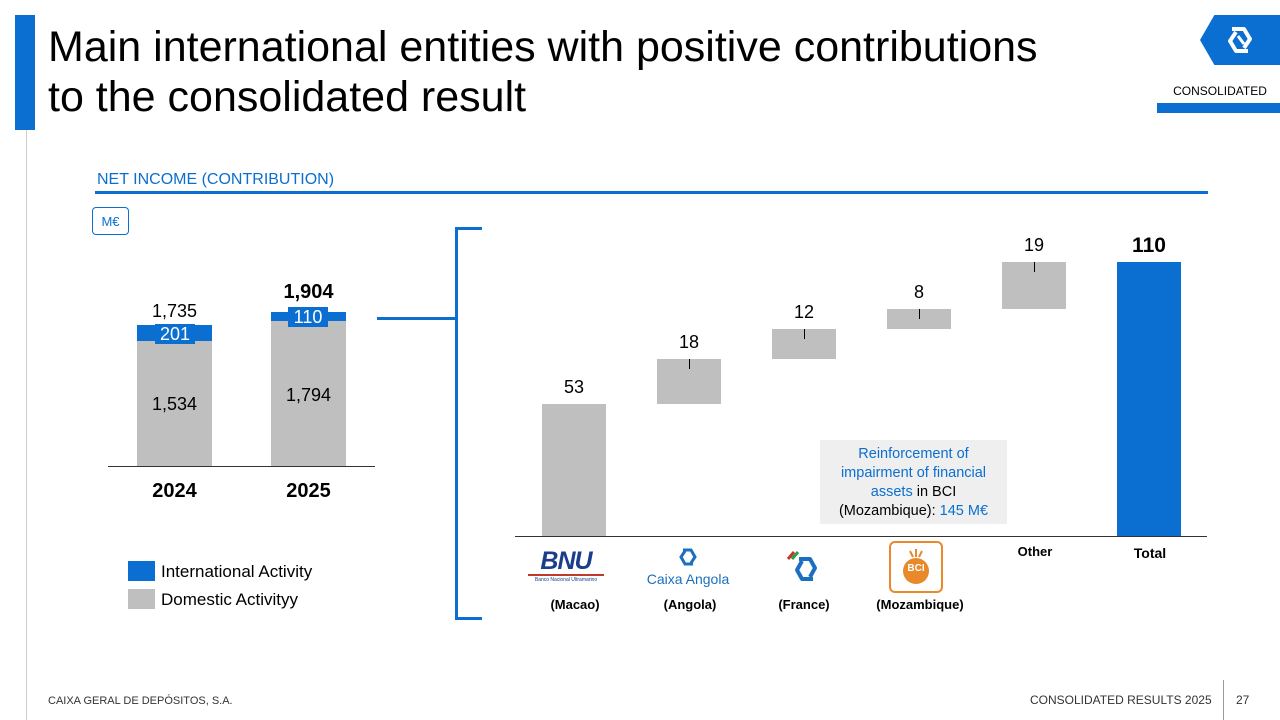 The image size is (1280, 720). What do you see at coordinates (566, 575) in the screenshot?
I see `bnu-logo-rule` at bounding box center [566, 575].